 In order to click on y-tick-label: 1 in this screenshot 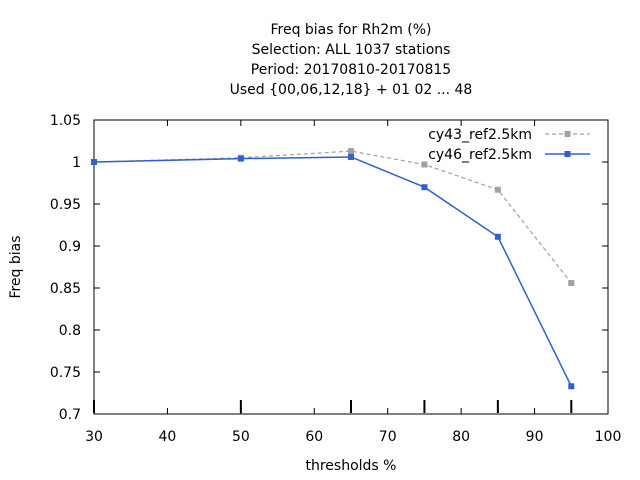, I will do `click(76, 163)`.